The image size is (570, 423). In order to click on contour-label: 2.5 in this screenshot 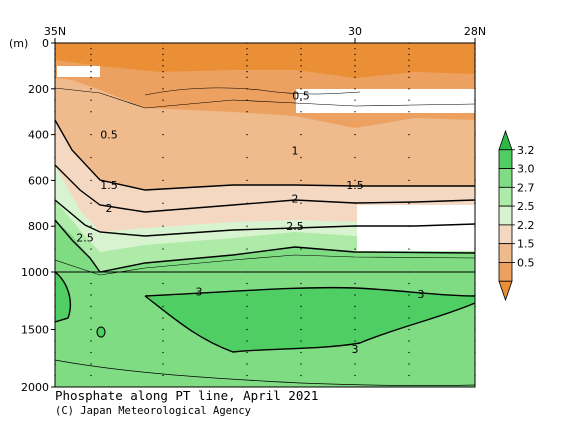, I will do `click(295, 226)`.